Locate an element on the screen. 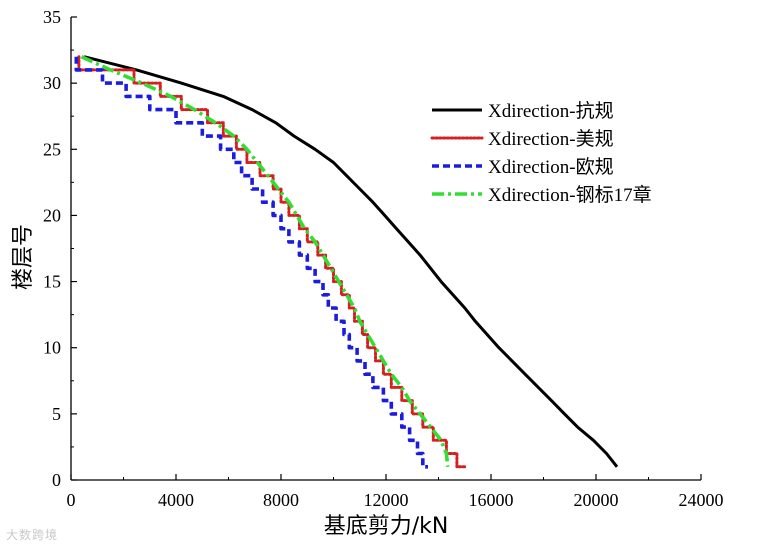 The width and height of the screenshot is (765, 550). legend-label-3: Xdirection-欧规 is located at coordinates (551, 167).